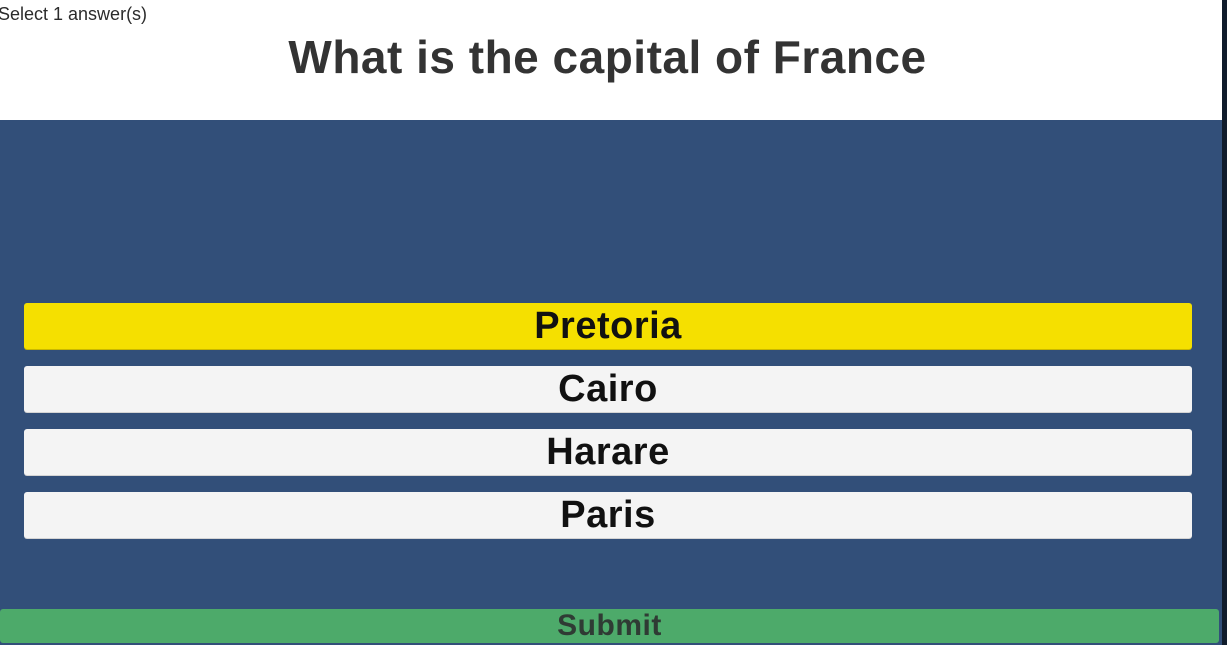 This screenshot has height=645, width=1227. What do you see at coordinates (1224, 322) in the screenshot?
I see `screen-edge` at bounding box center [1224, 322].